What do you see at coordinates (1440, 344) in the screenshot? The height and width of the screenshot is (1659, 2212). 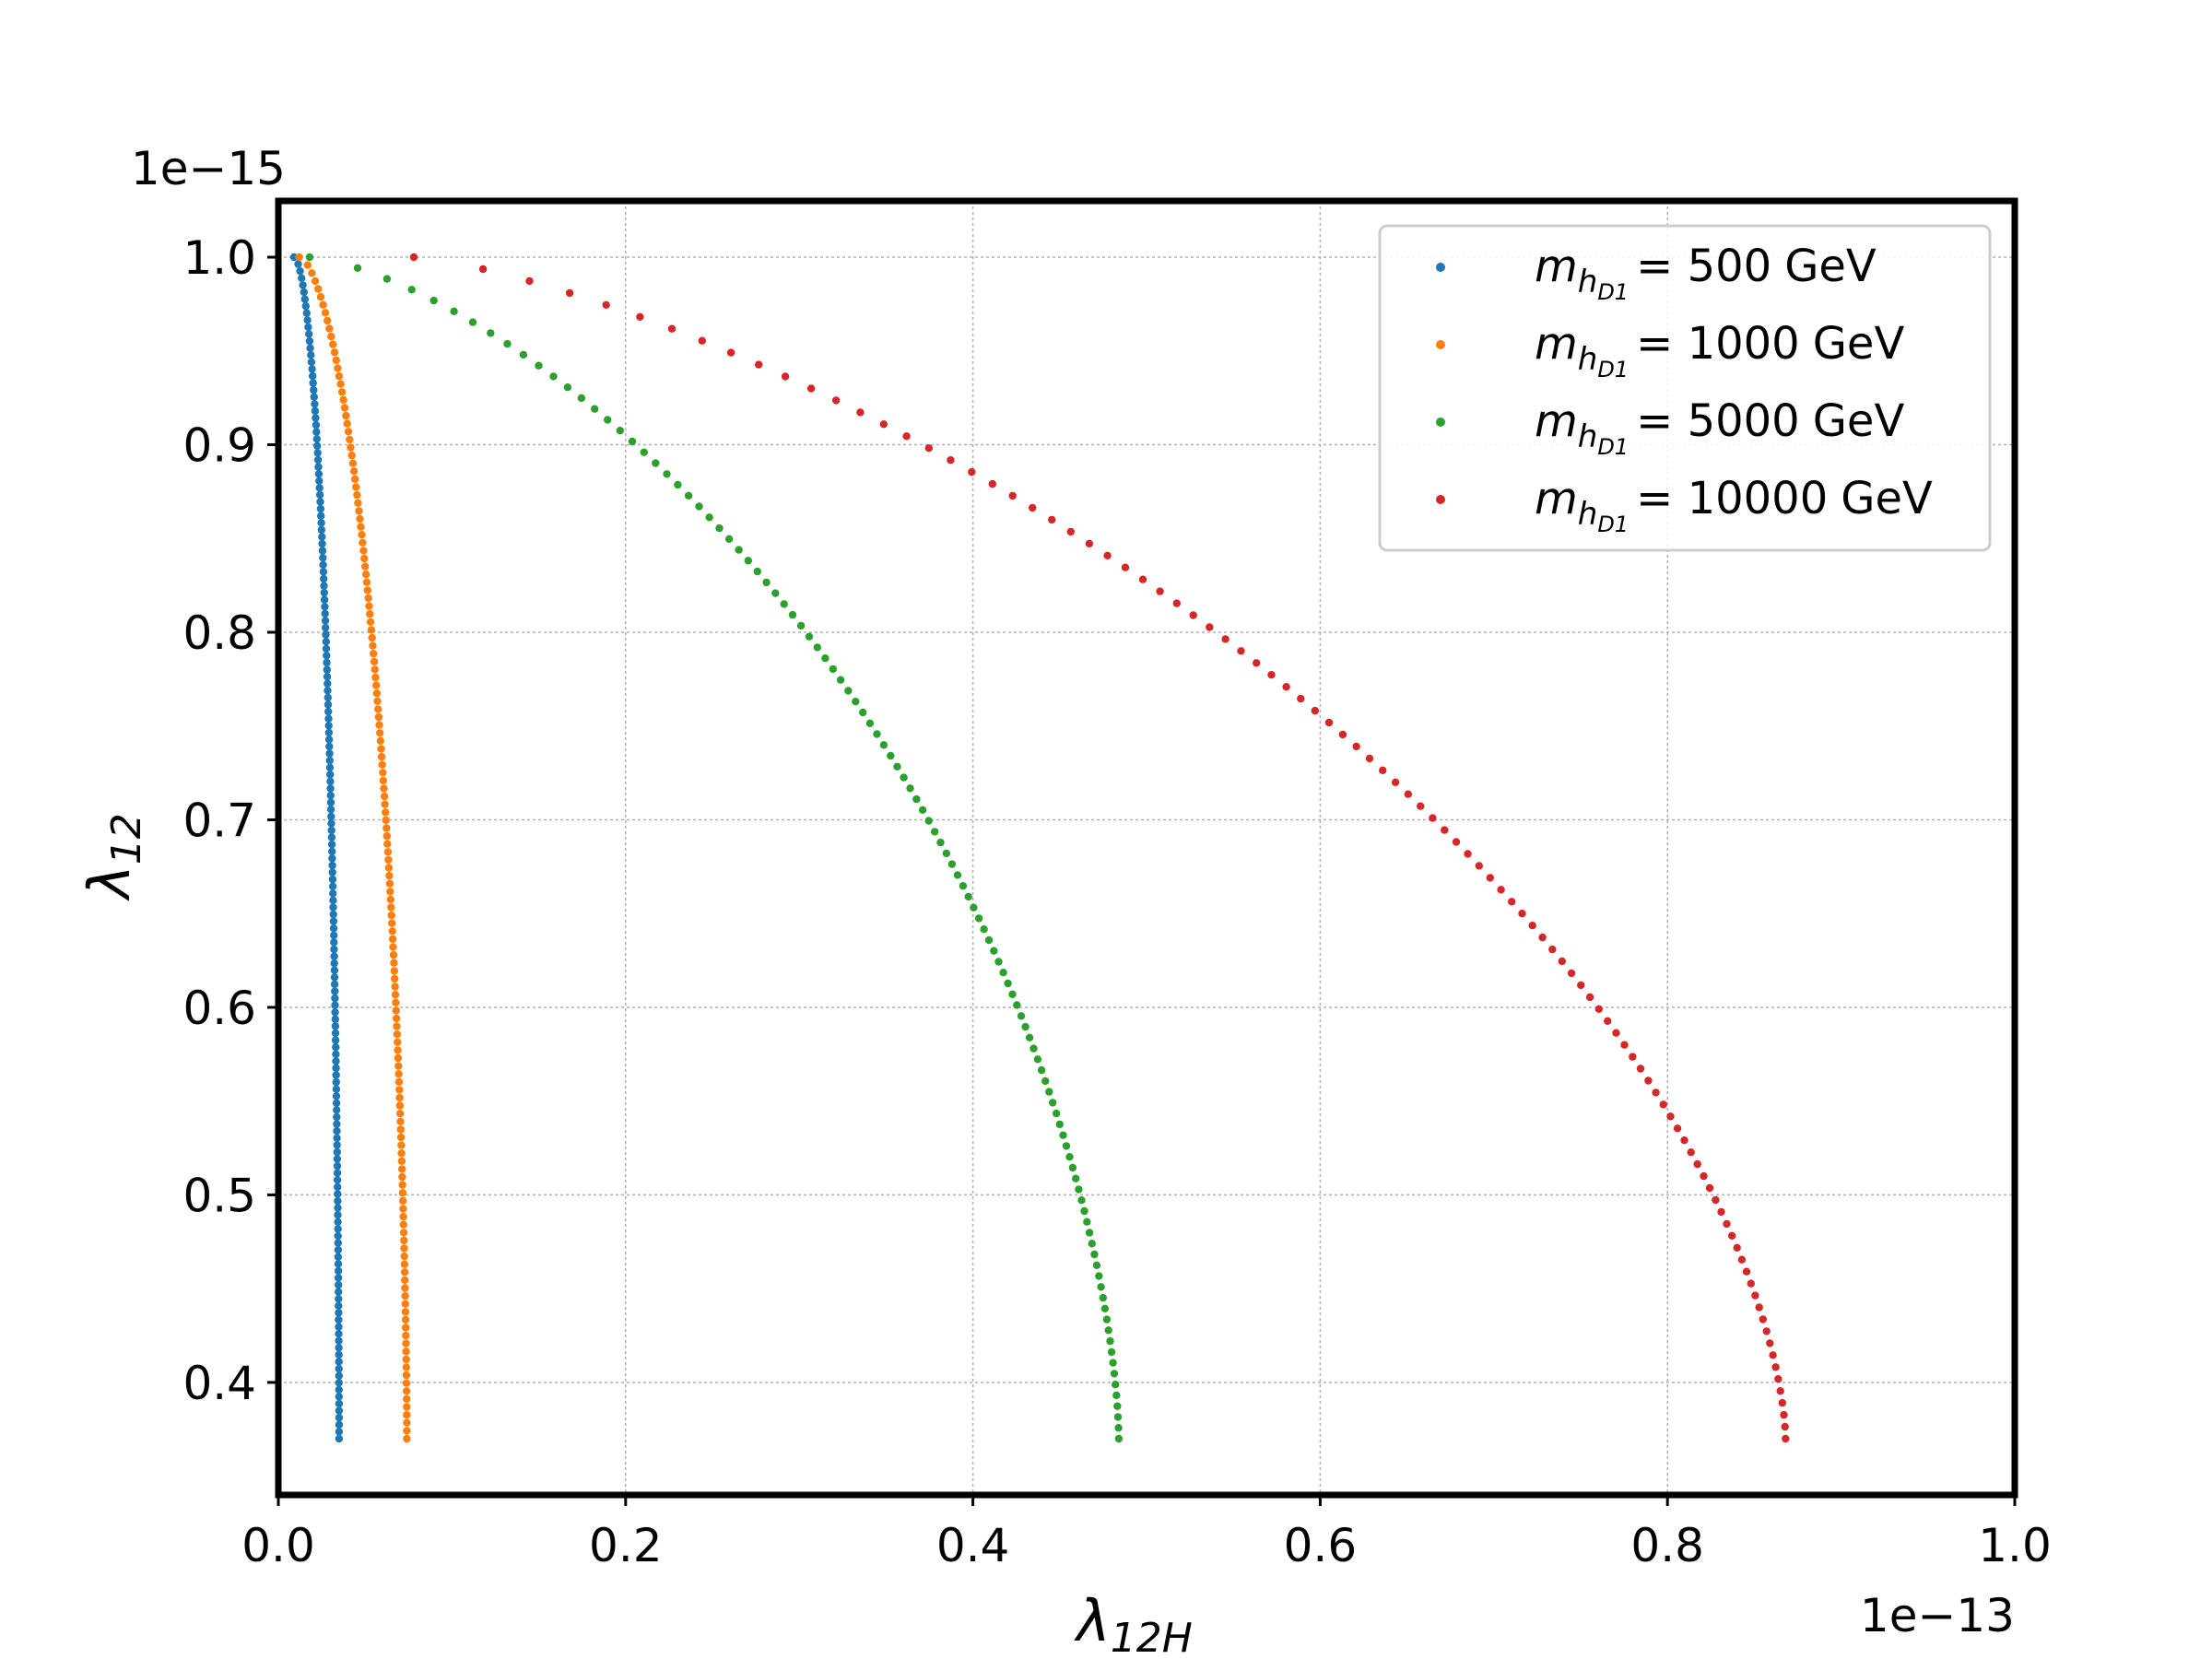 I see `legend-marker` at bounding box center [1440, 344].